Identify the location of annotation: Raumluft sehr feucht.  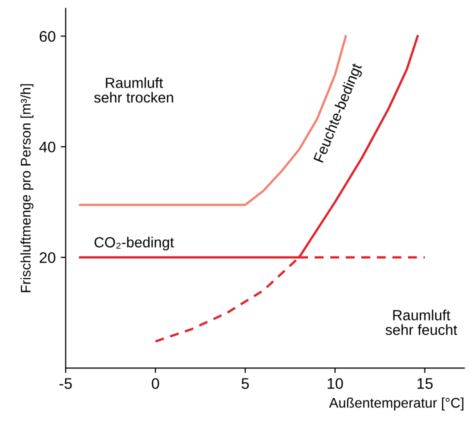
(422, 322).